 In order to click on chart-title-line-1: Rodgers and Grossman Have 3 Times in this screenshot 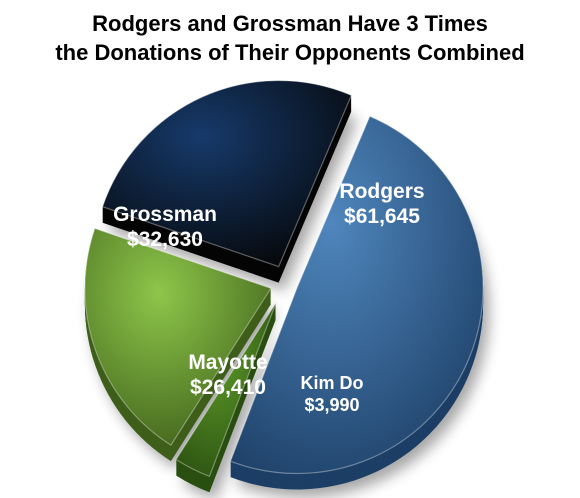, I will do `click(290, 23)`.